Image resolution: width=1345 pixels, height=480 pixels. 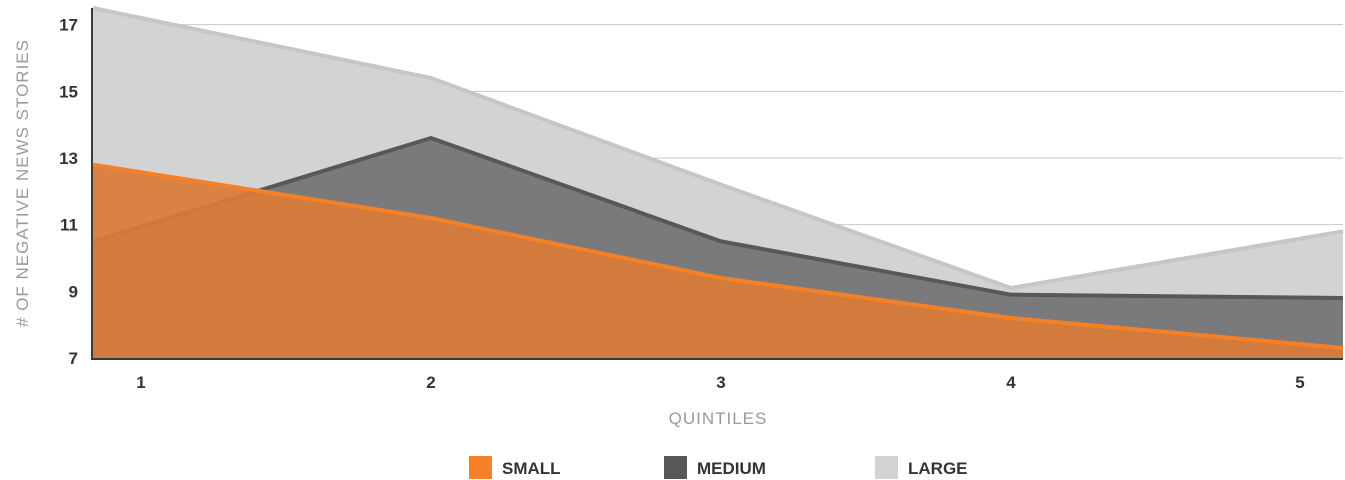 I want to click on legend-swatch-small, so click(x=480, y=467).